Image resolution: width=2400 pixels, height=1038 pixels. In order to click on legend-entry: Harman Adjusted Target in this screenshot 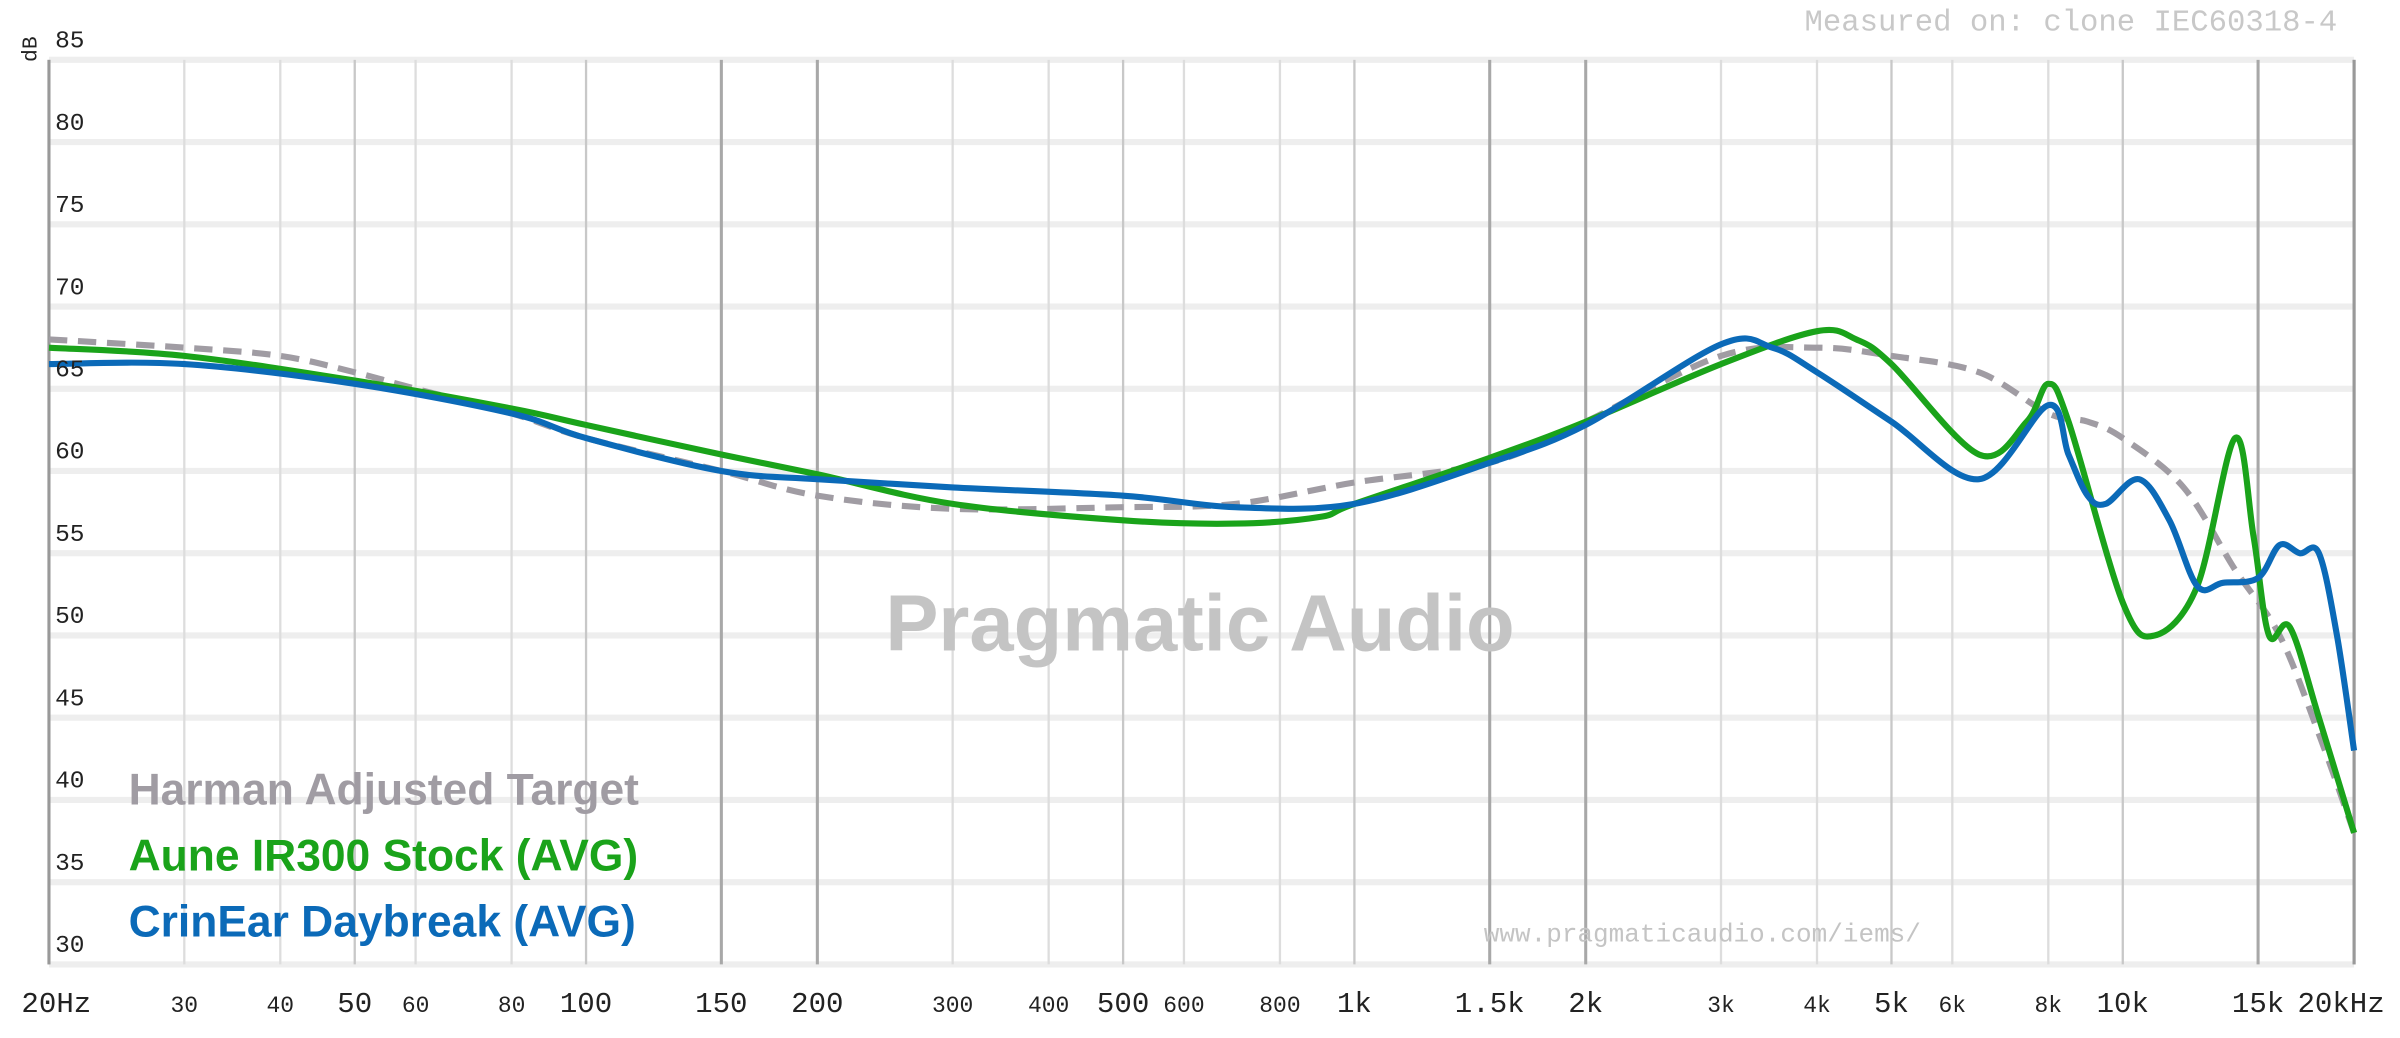, I will do `click(384, 790)`.